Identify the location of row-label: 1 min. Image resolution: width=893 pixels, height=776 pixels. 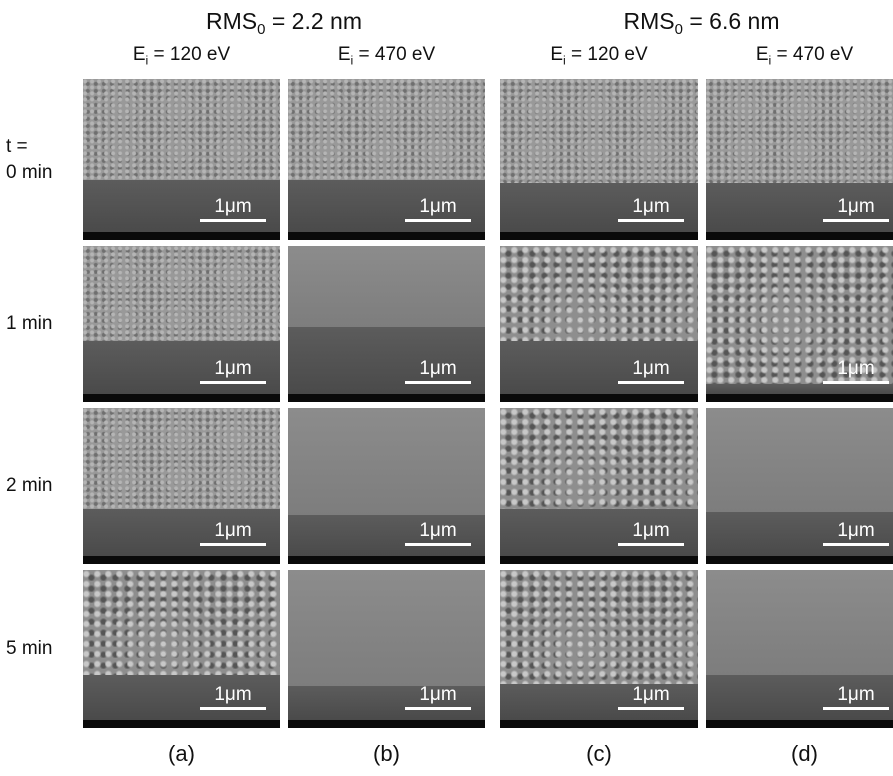
(46, 324).